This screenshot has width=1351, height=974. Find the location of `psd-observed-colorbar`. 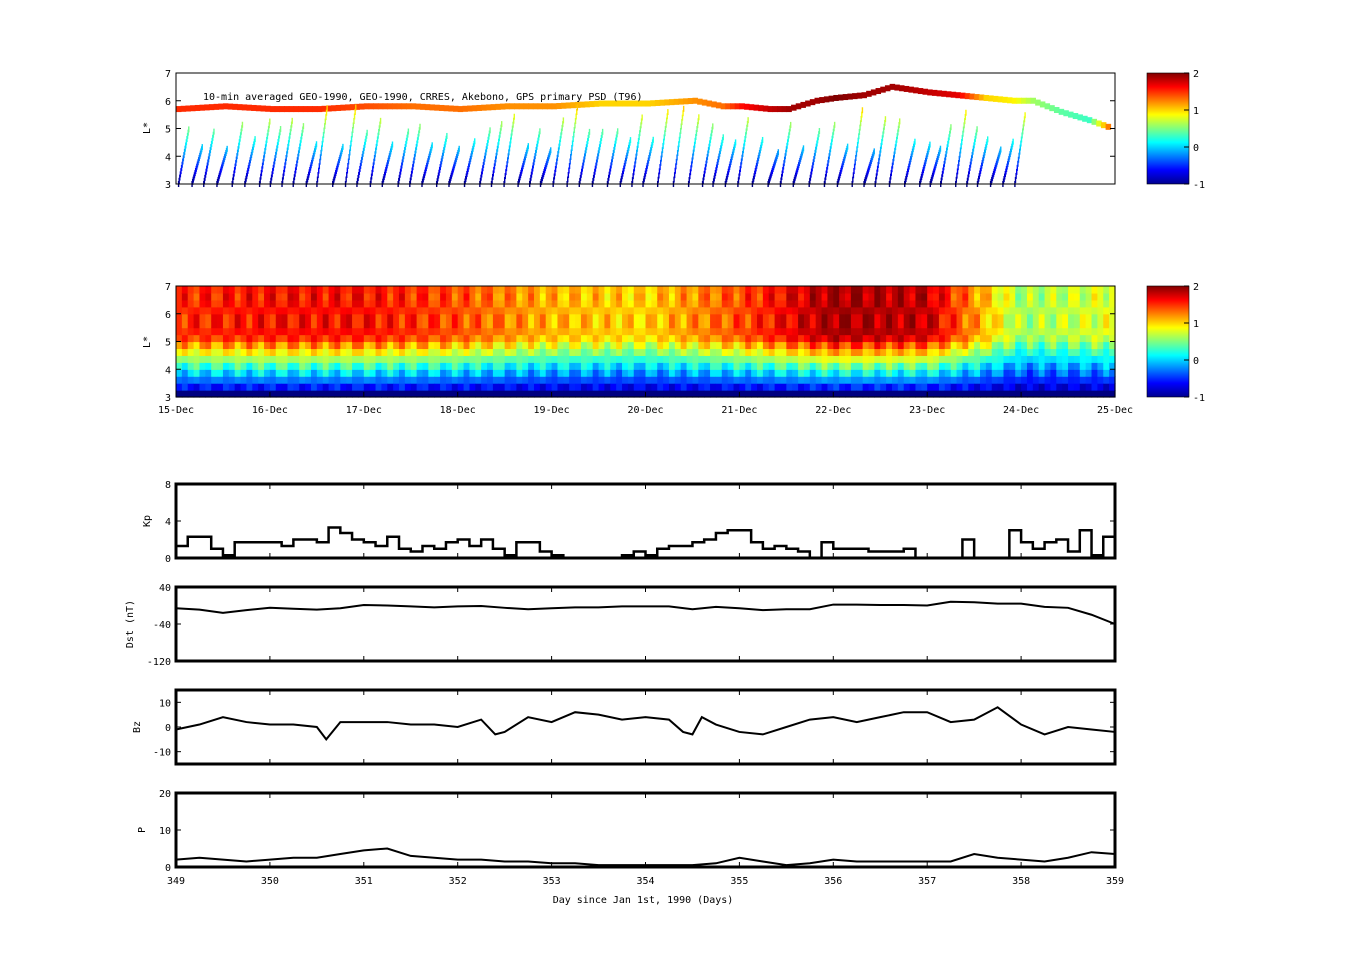

psd-observed-colorbar is located at coordinates (1168, 128).